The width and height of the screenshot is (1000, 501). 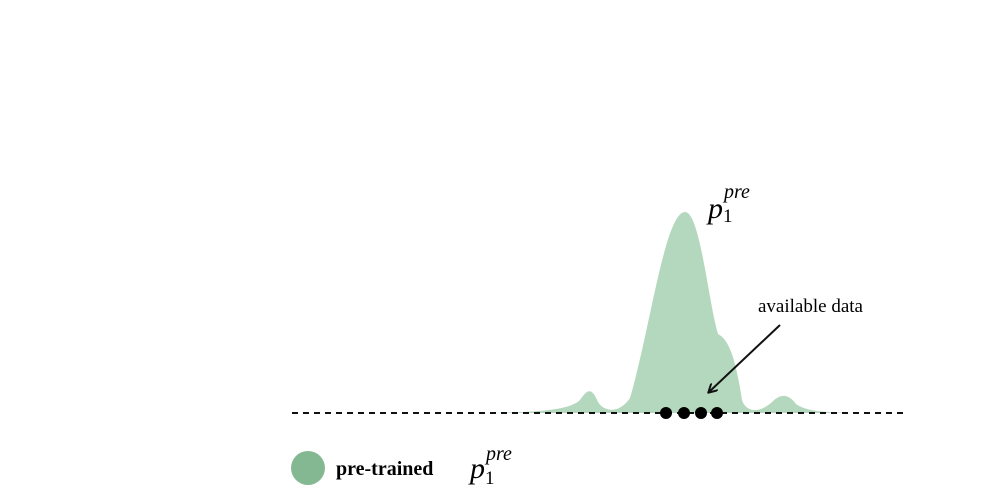 What do you see at coordinates (498, 454) in the screenshot?
I see `legend-superscript: pre` at bounding box center [498, 454].